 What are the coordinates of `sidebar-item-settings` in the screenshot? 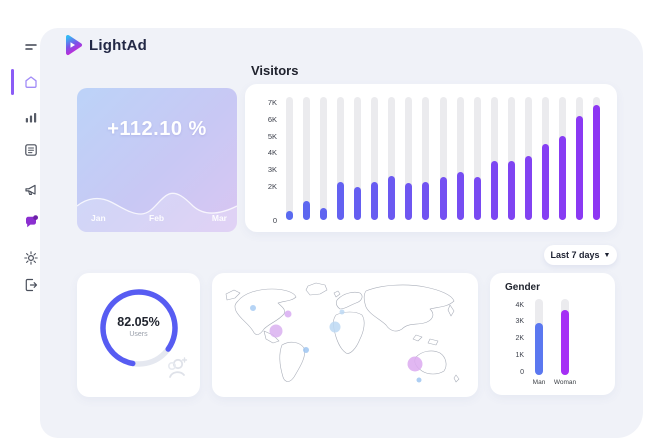 It's located at (31, 258).